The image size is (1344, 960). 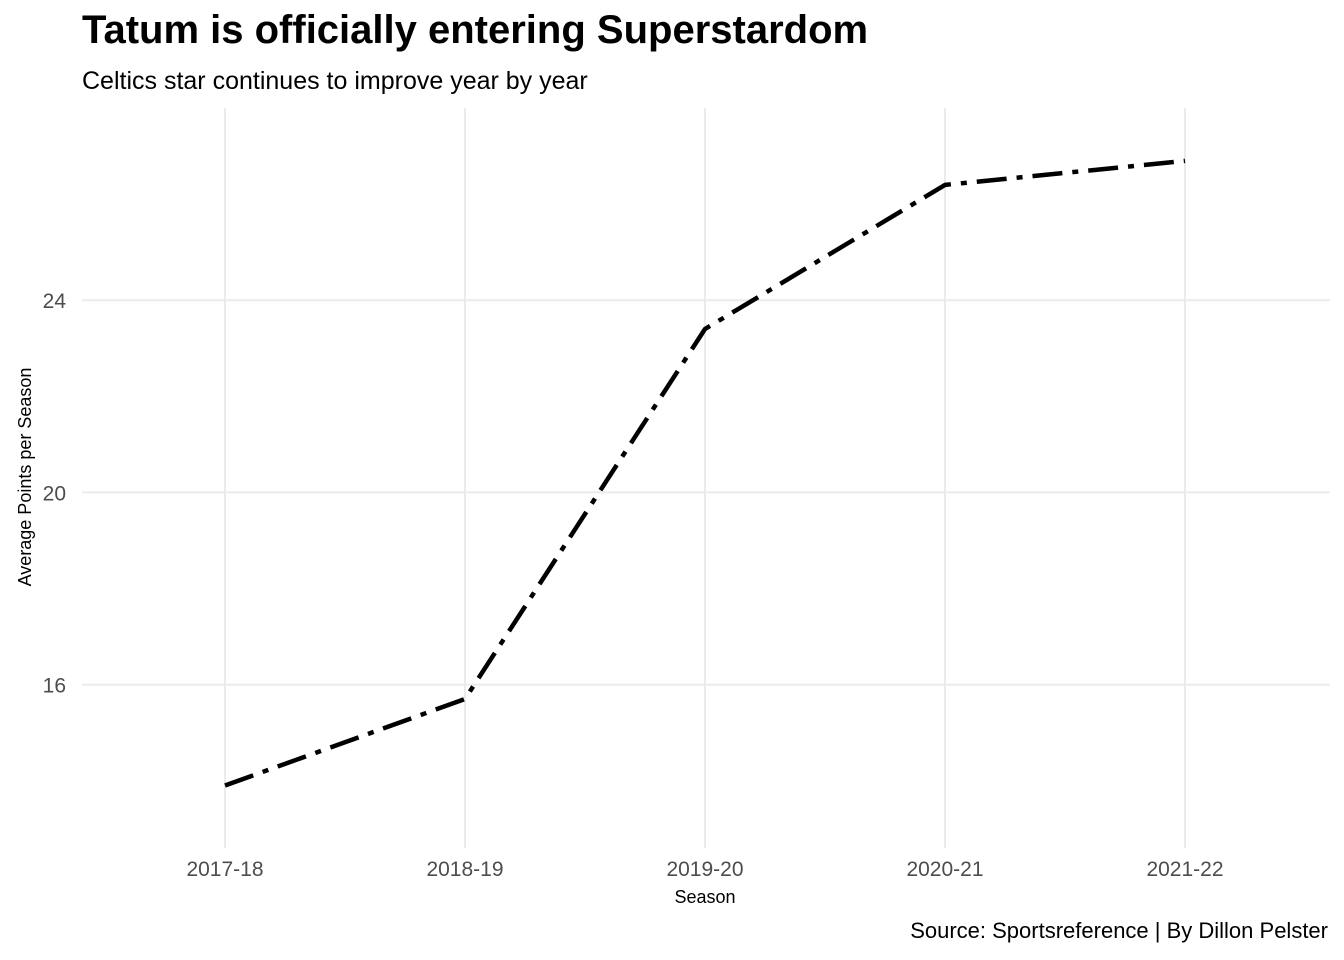 I want to click on x-tick-label: 2018-19, so click(x=464, y=869).